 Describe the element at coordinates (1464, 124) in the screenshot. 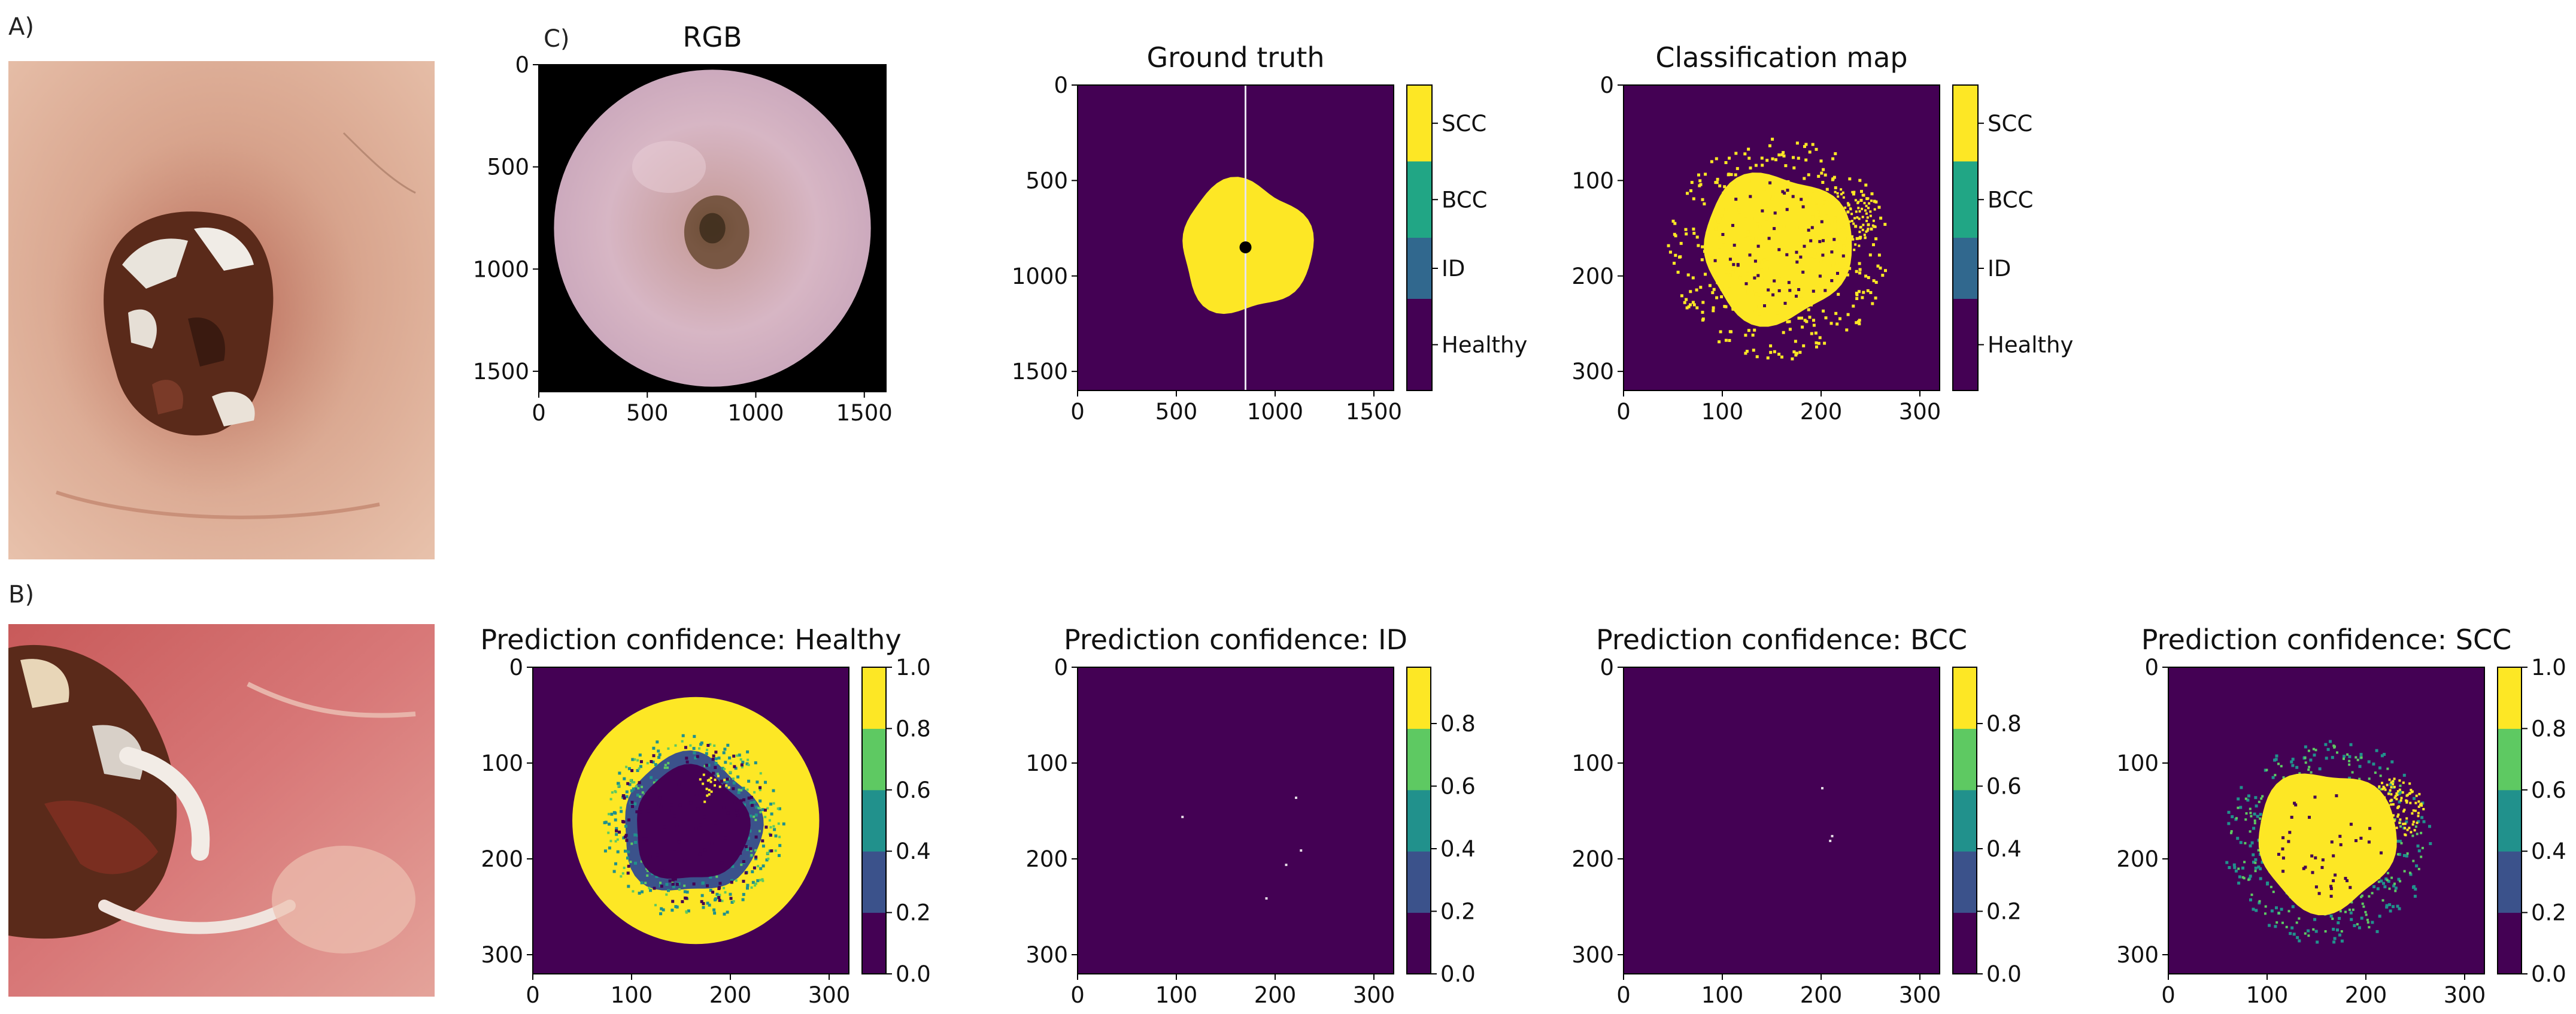

I see `colorbar-label: SCC` at that location.